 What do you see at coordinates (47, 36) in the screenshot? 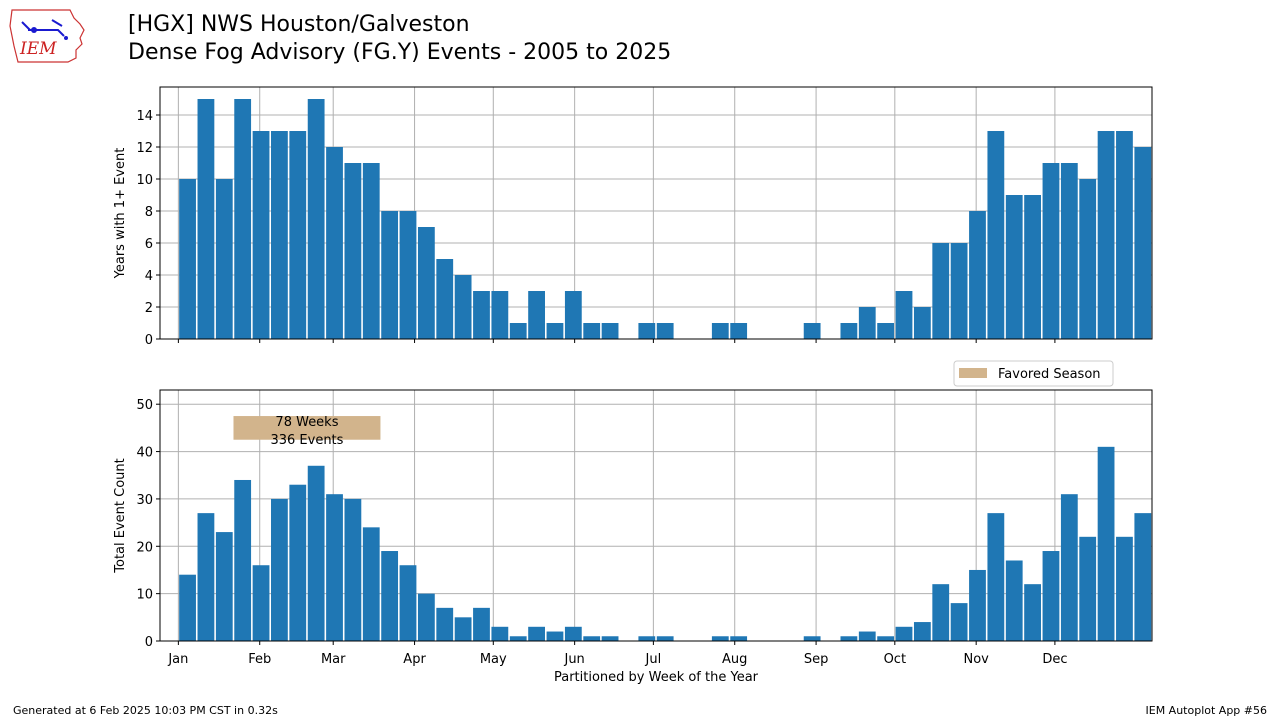
I see `iowa-state-outline: IEM` at bounding box center [47, 36].